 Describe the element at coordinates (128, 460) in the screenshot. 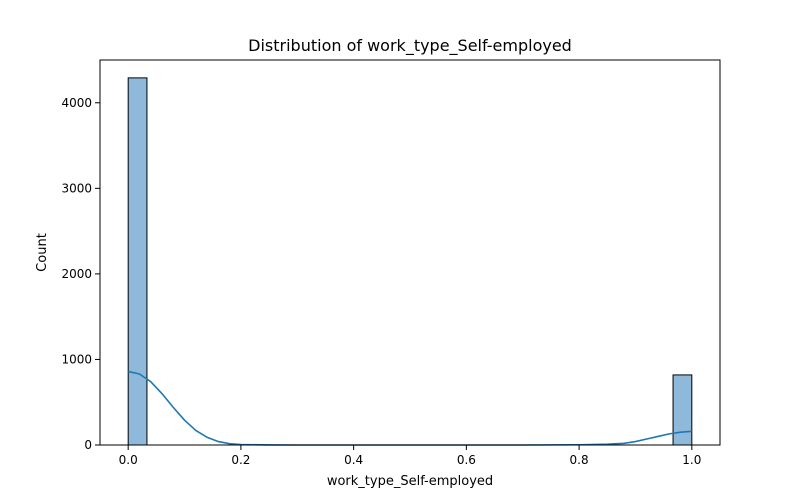

I see `x-tick-label: 0.0` at that location.